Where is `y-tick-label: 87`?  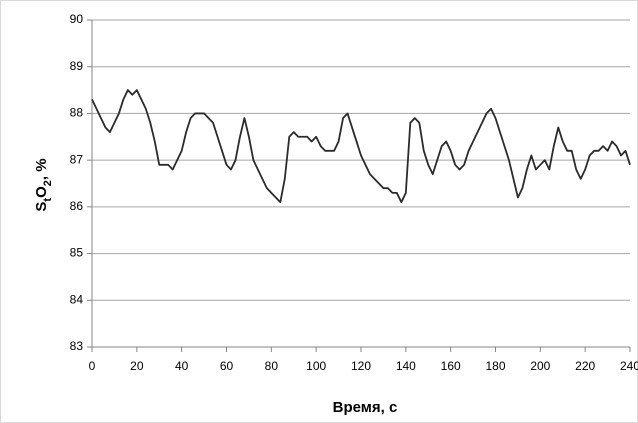
y-tick-label: 87 is located at coordinates (77, 159).